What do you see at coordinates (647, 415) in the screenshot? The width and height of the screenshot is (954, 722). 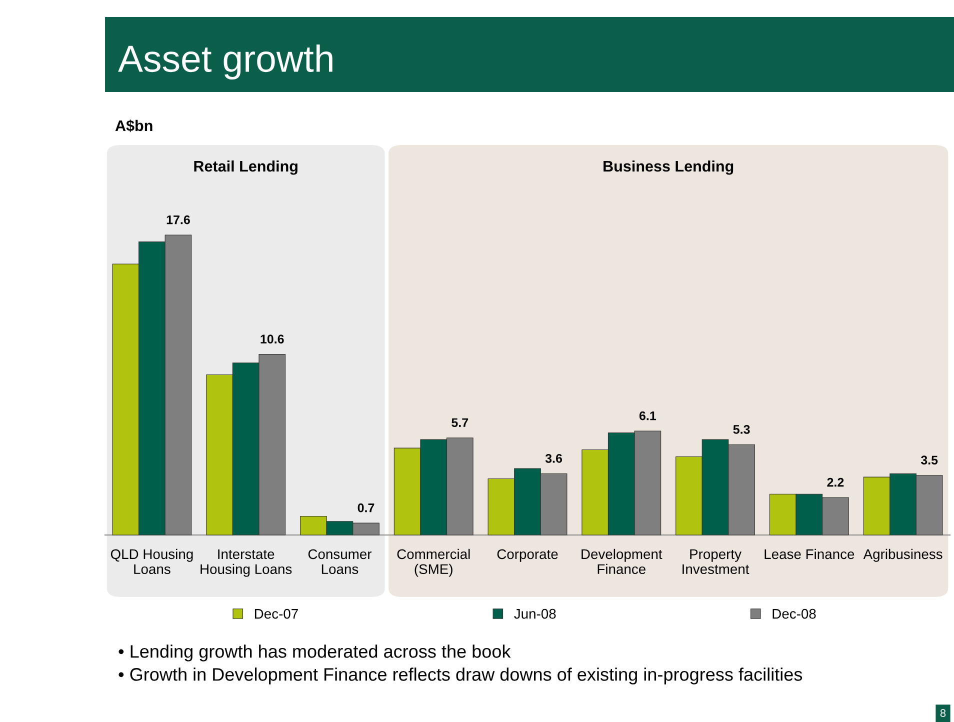 I see `data-label: 6.1` at bounding box center [647, 415].